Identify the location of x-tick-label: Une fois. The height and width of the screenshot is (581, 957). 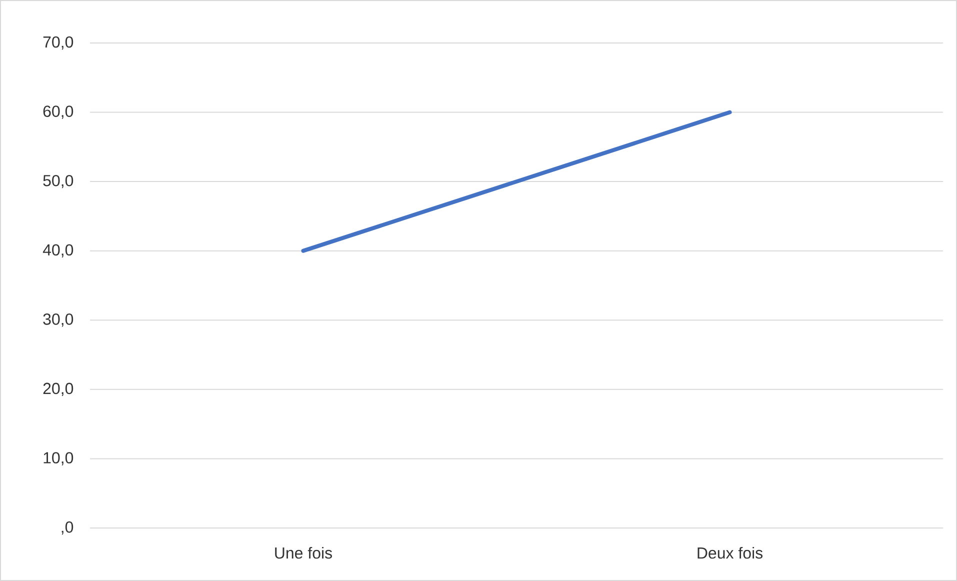
(303, 552).